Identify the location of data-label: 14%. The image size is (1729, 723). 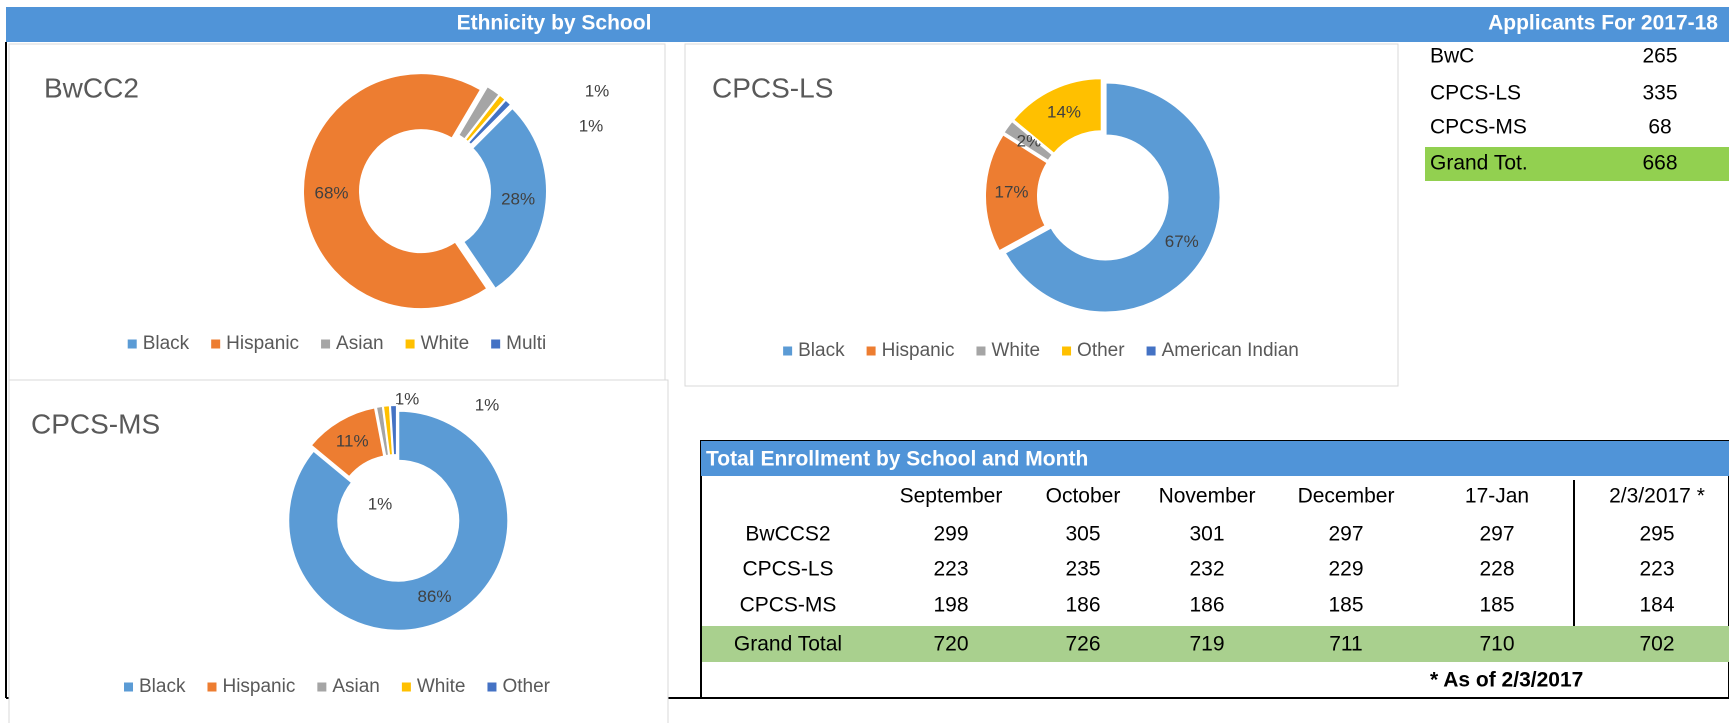
(1064, 112).